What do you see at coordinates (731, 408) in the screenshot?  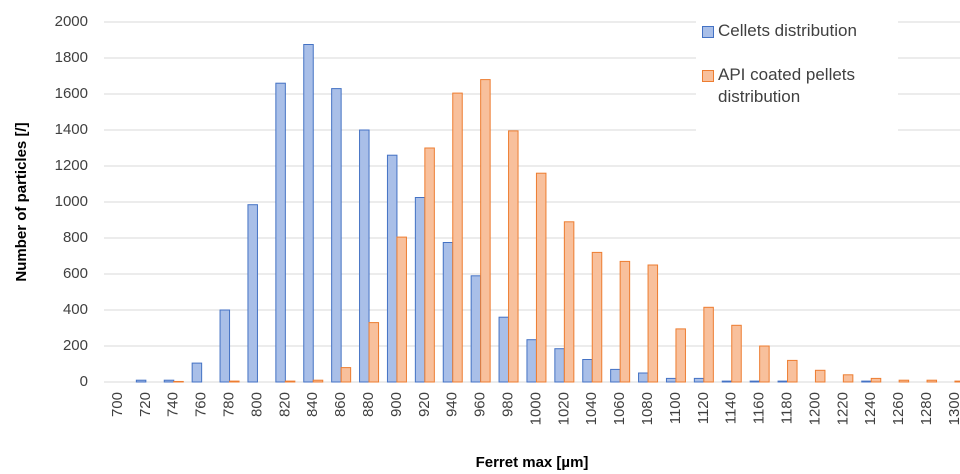 I see `x-tick-label: 1140` at bounding box center [731, 408].